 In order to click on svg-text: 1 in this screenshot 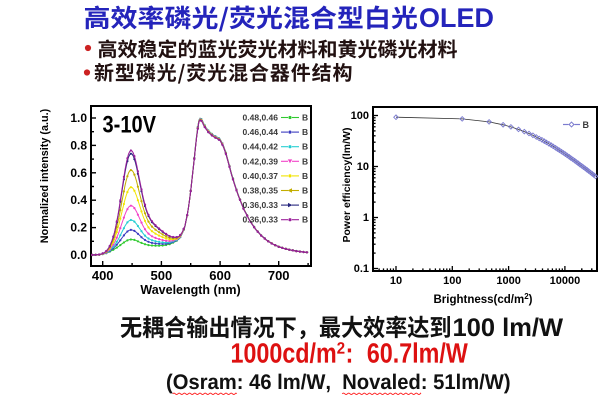, I will do `click(366, 218)`.